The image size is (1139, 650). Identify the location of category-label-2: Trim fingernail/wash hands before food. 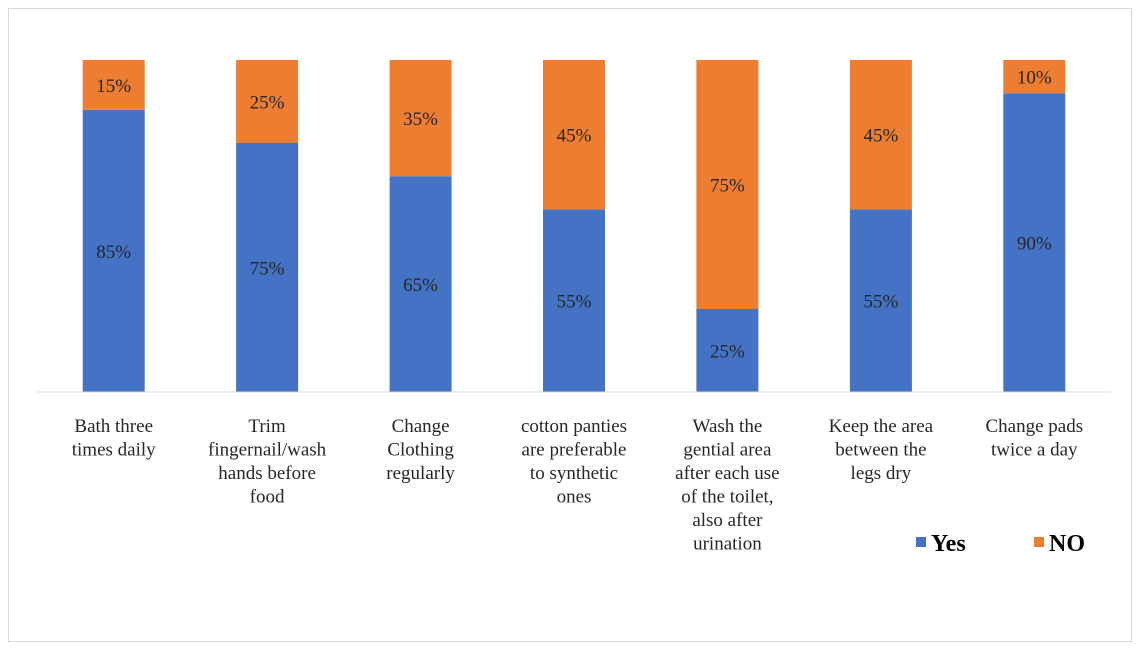
(267, 462).